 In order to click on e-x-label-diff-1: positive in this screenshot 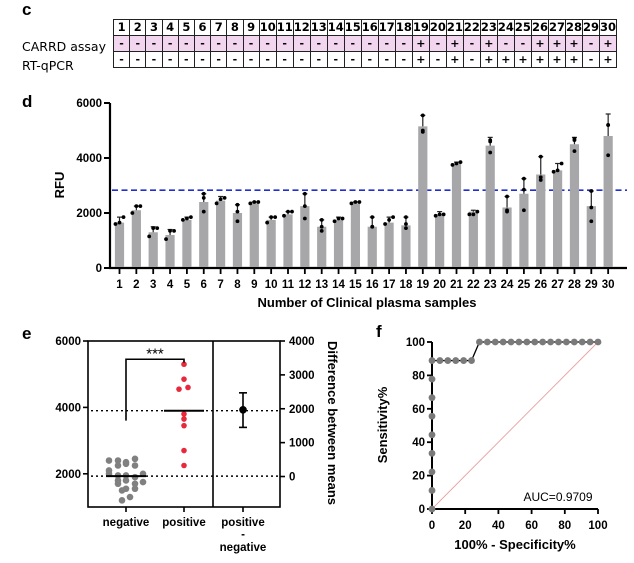, I will do `click(242, 523)`.